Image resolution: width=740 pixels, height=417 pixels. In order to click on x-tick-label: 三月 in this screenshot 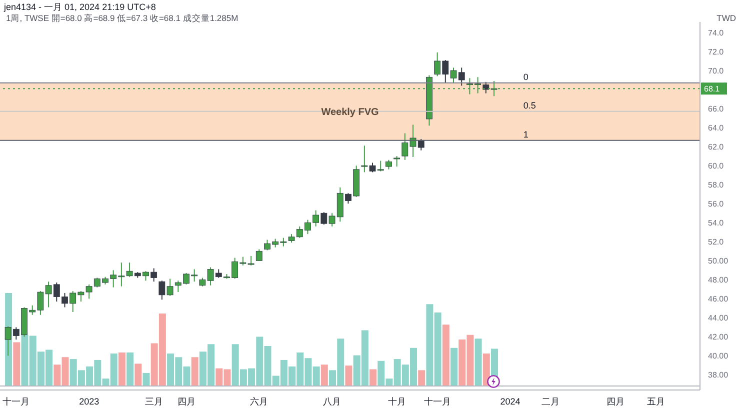, I will do `click(153, 401)`.